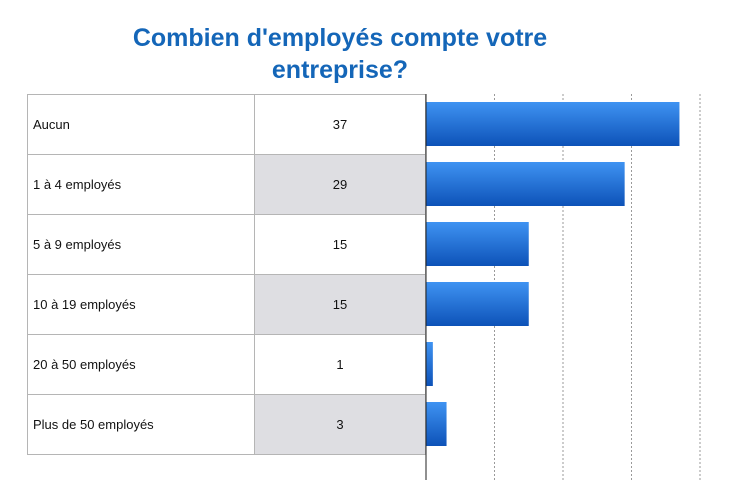 The image size is (749, 480). I want to click on table-row: 20 à 50 employés 1, so click(227, 365).